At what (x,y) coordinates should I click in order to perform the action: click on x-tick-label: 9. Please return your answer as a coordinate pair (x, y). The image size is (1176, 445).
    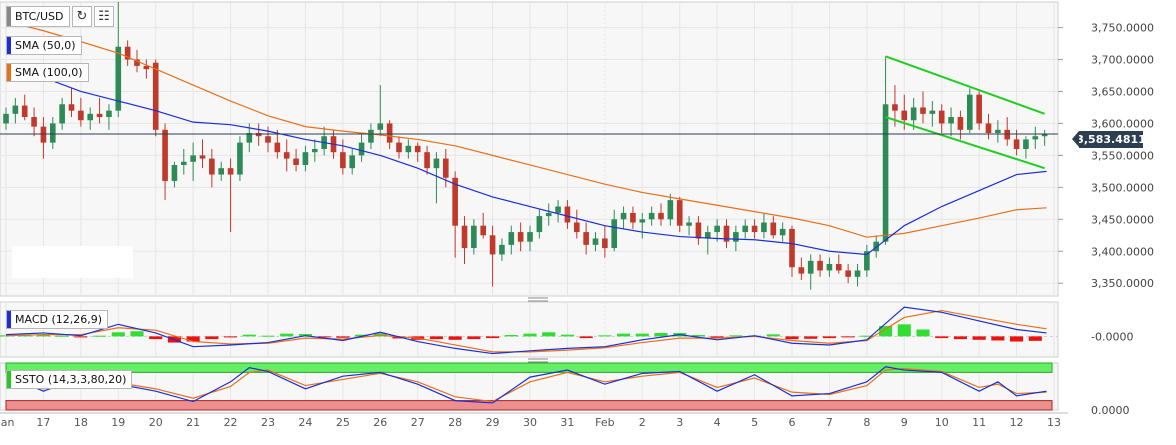
    Looking at the image, I should click on (904, 422).